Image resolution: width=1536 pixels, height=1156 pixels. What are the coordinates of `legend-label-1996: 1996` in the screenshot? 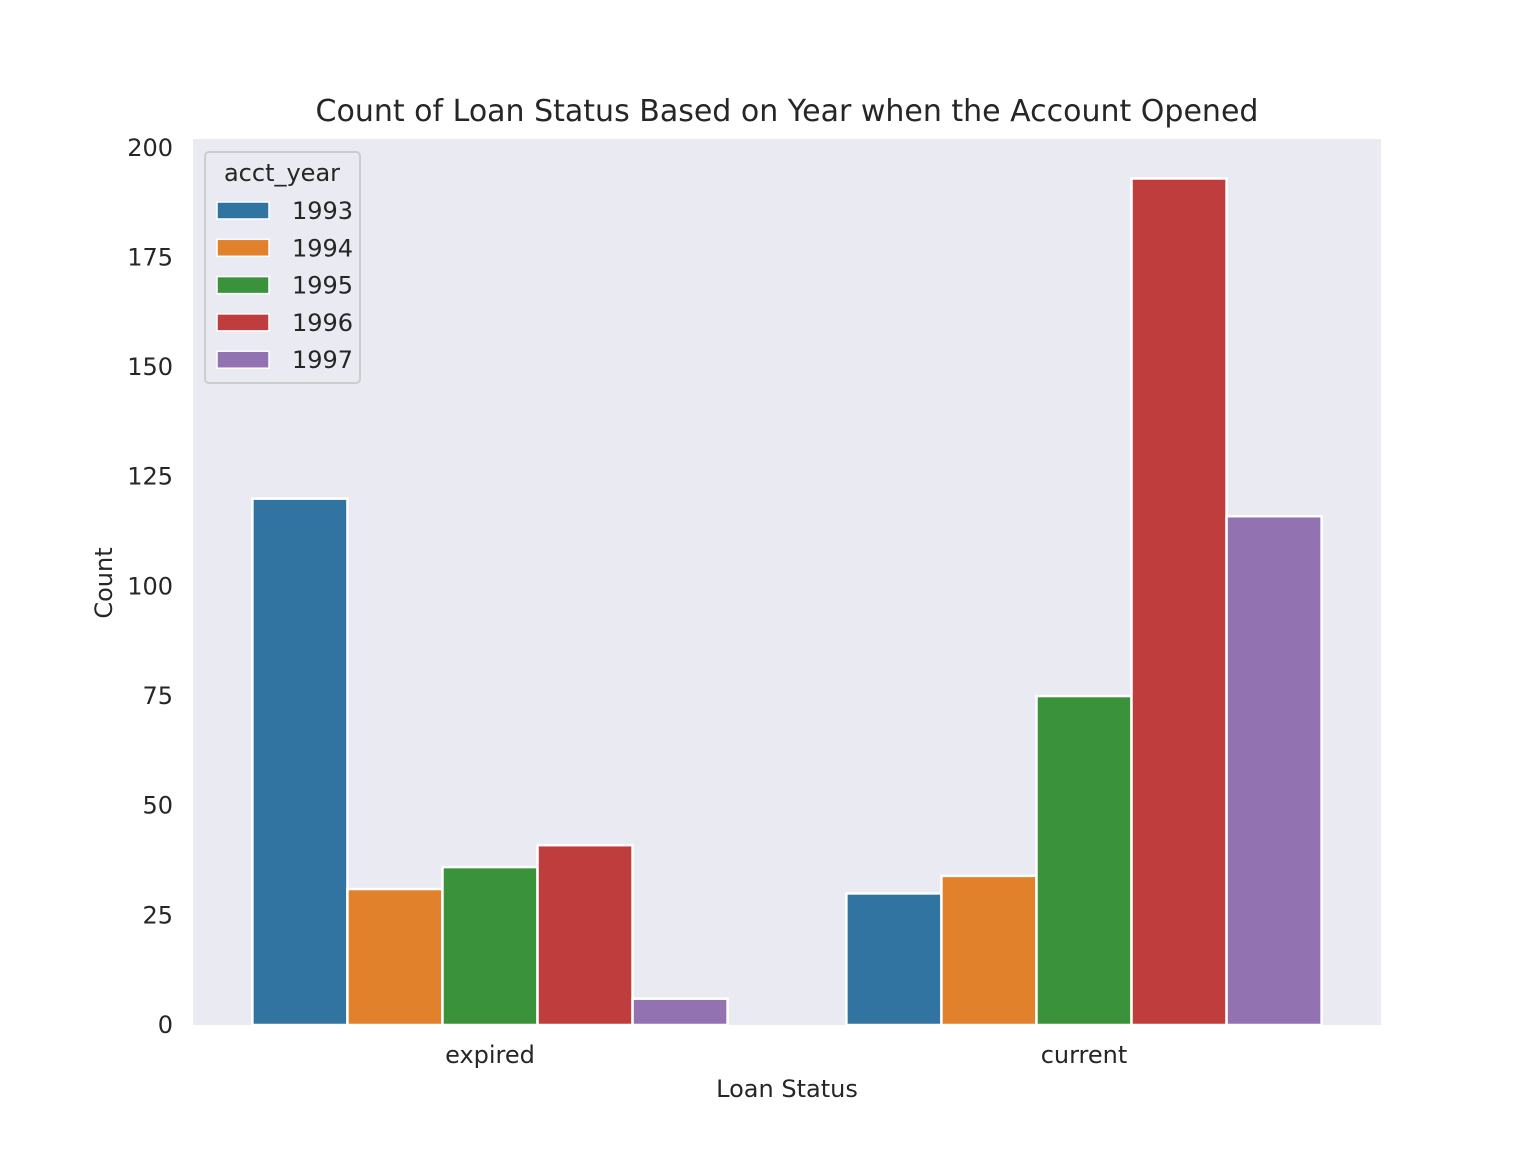 It's located at (322, 323).